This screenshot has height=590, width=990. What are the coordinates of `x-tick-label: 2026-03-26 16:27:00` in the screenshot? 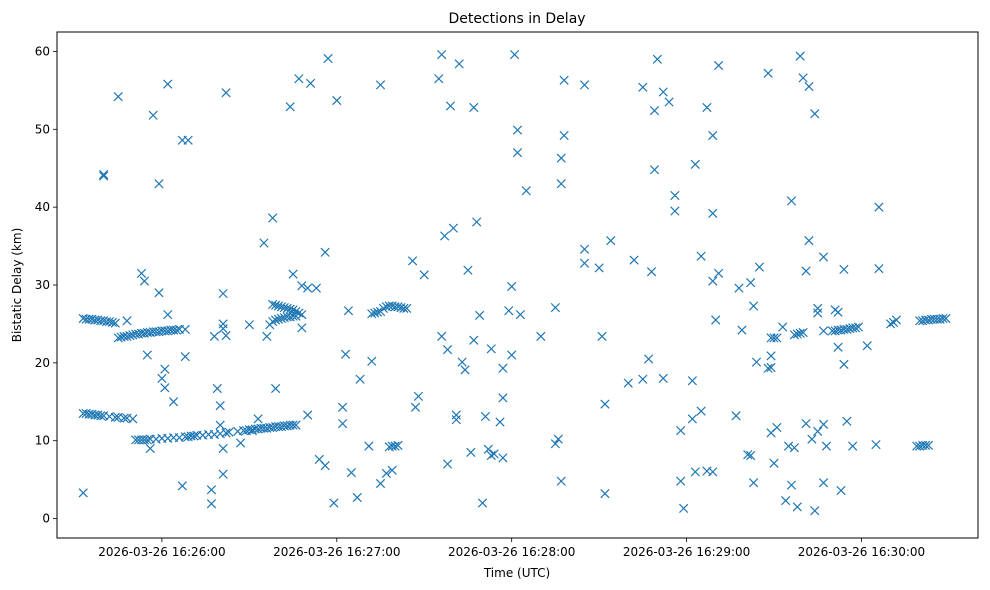 It's located at (336, 552).